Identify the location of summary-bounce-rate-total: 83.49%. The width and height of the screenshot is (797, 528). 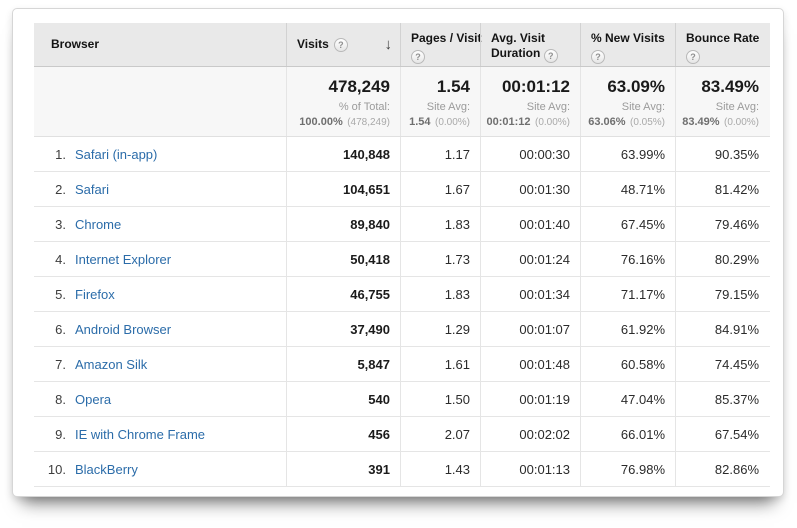
(730, 86).